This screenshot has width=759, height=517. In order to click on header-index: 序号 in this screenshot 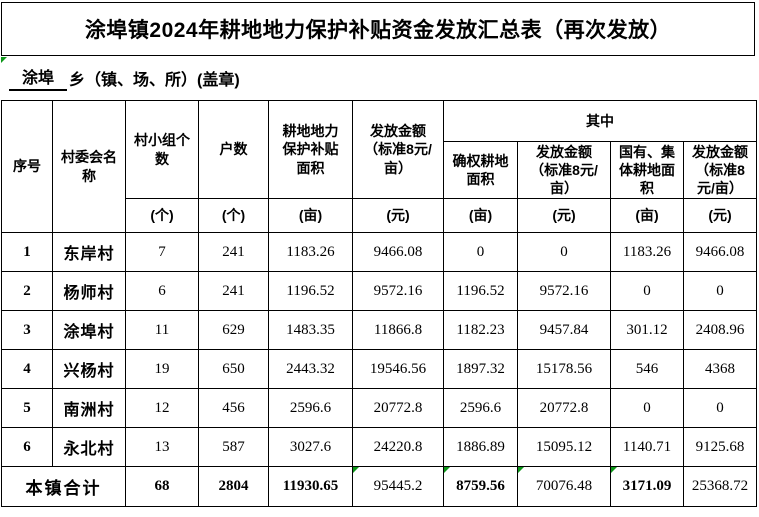, I will do `click(27, 166)`.